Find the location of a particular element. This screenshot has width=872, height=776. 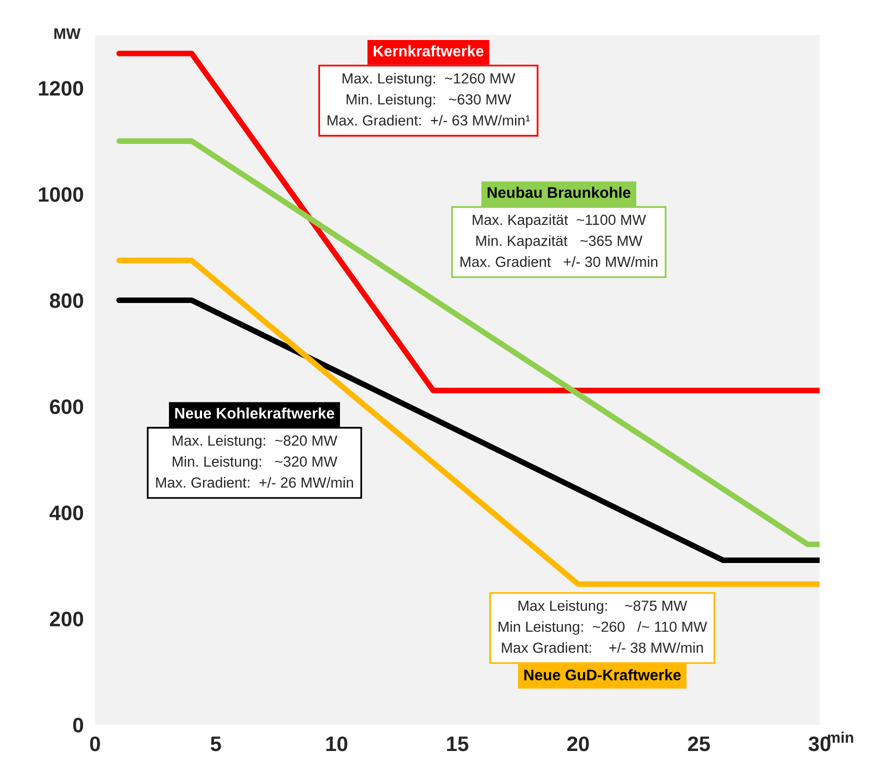

y-tick-label: 200 is located at coordinates (67, 619).